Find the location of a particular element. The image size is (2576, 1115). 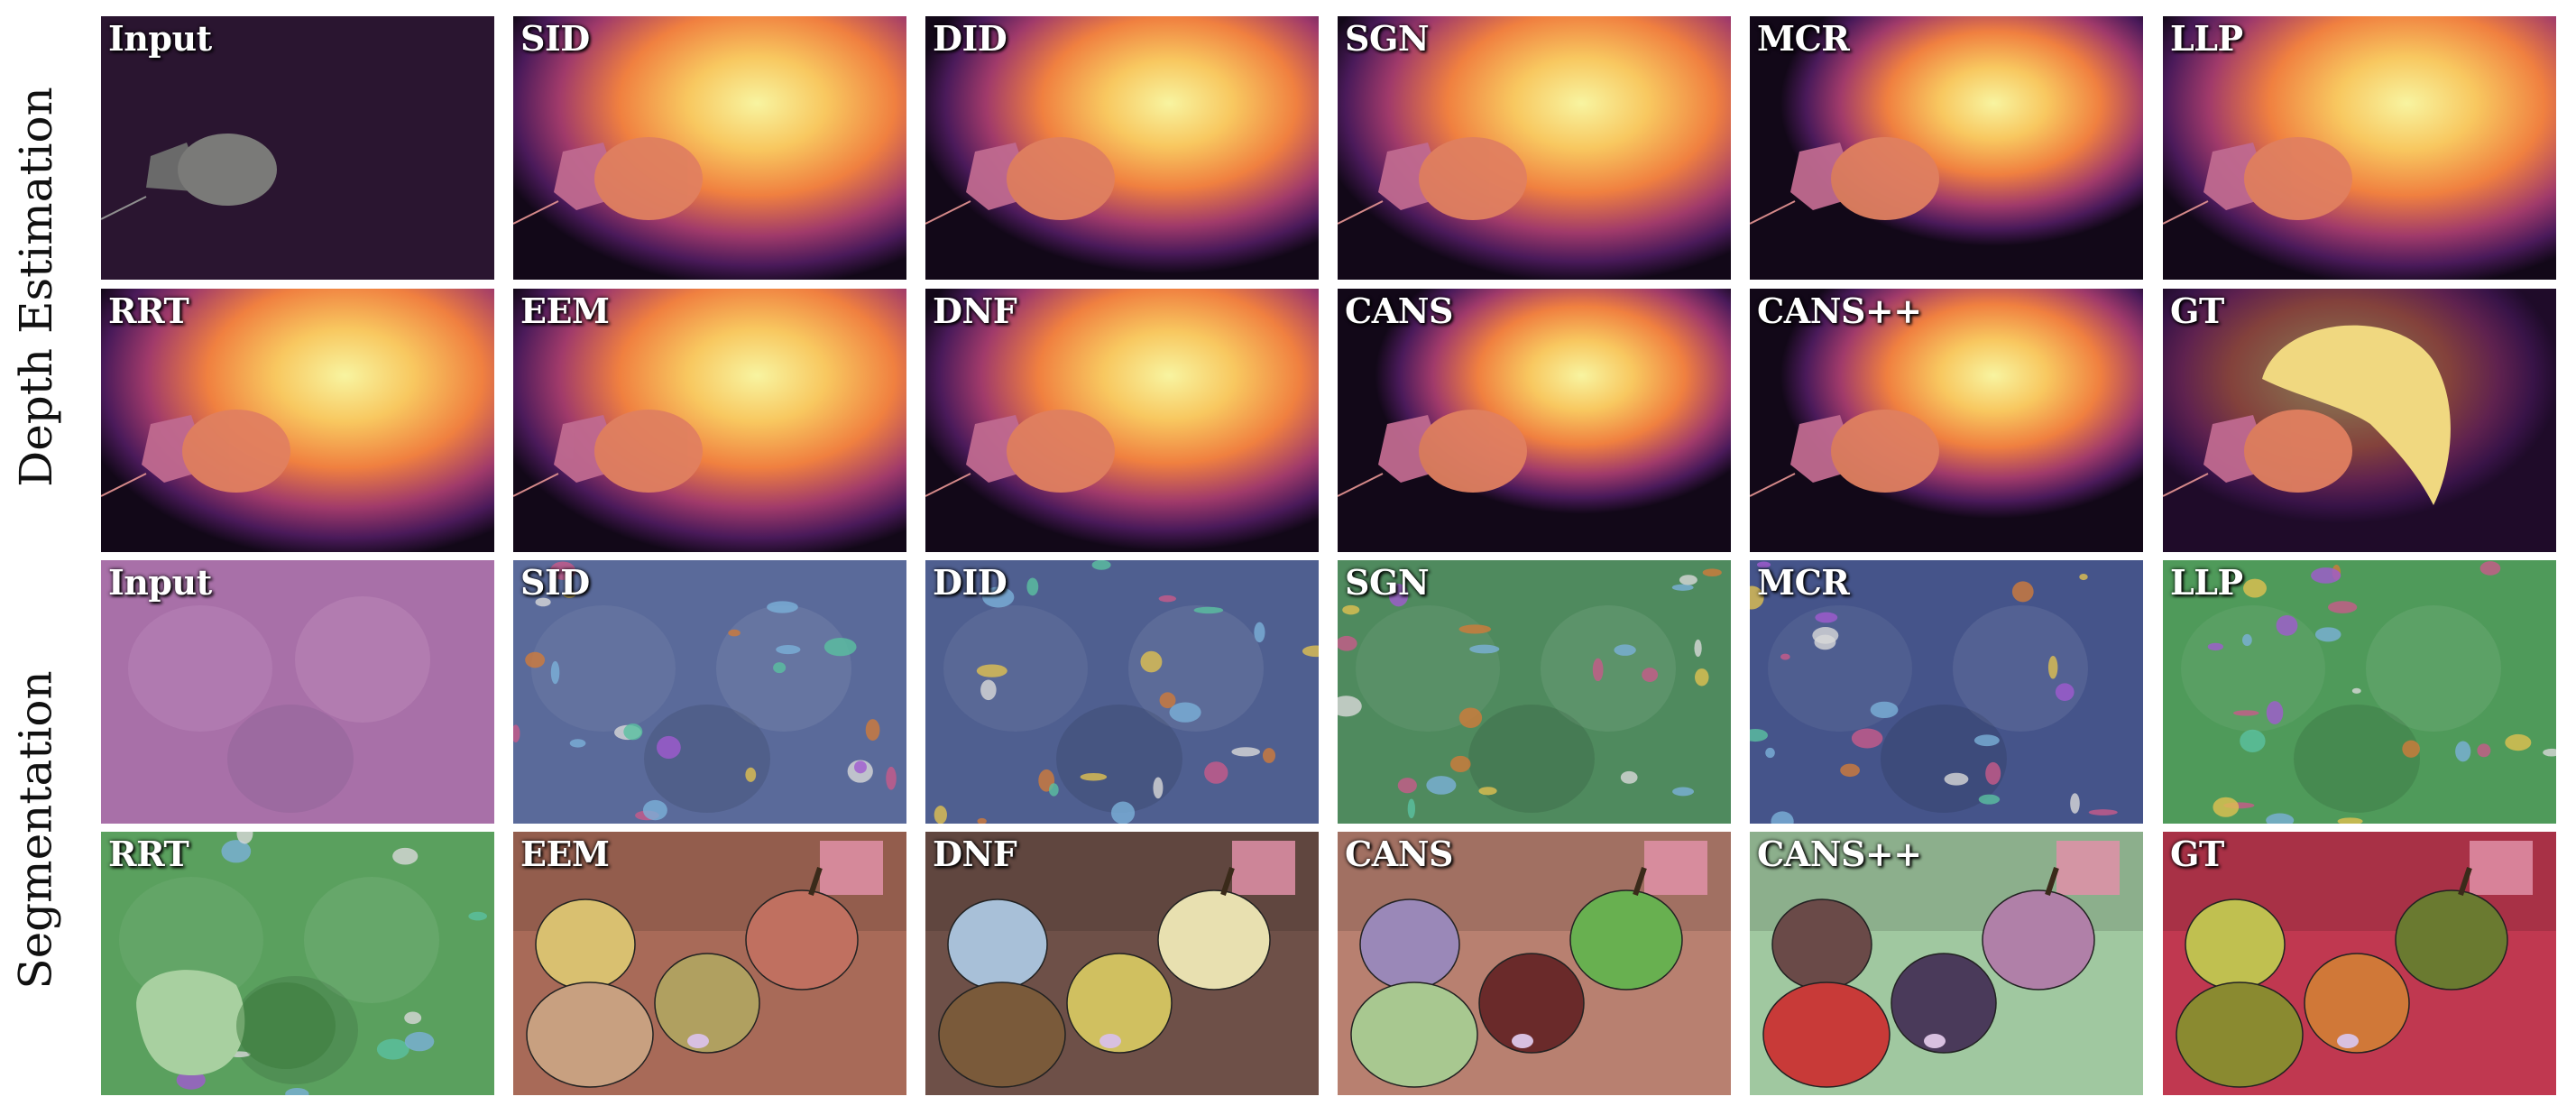

panel-gt-r4: GT is located at coordinates (2359, 963).